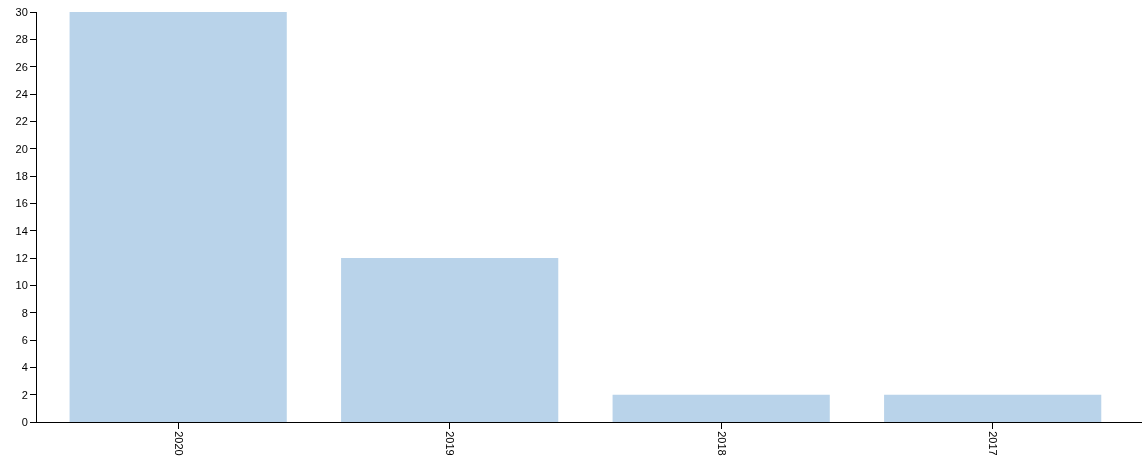  Describe the element at coordinates (21, 257) in the screenshot. I see `y-tick-label: 12` at that location.